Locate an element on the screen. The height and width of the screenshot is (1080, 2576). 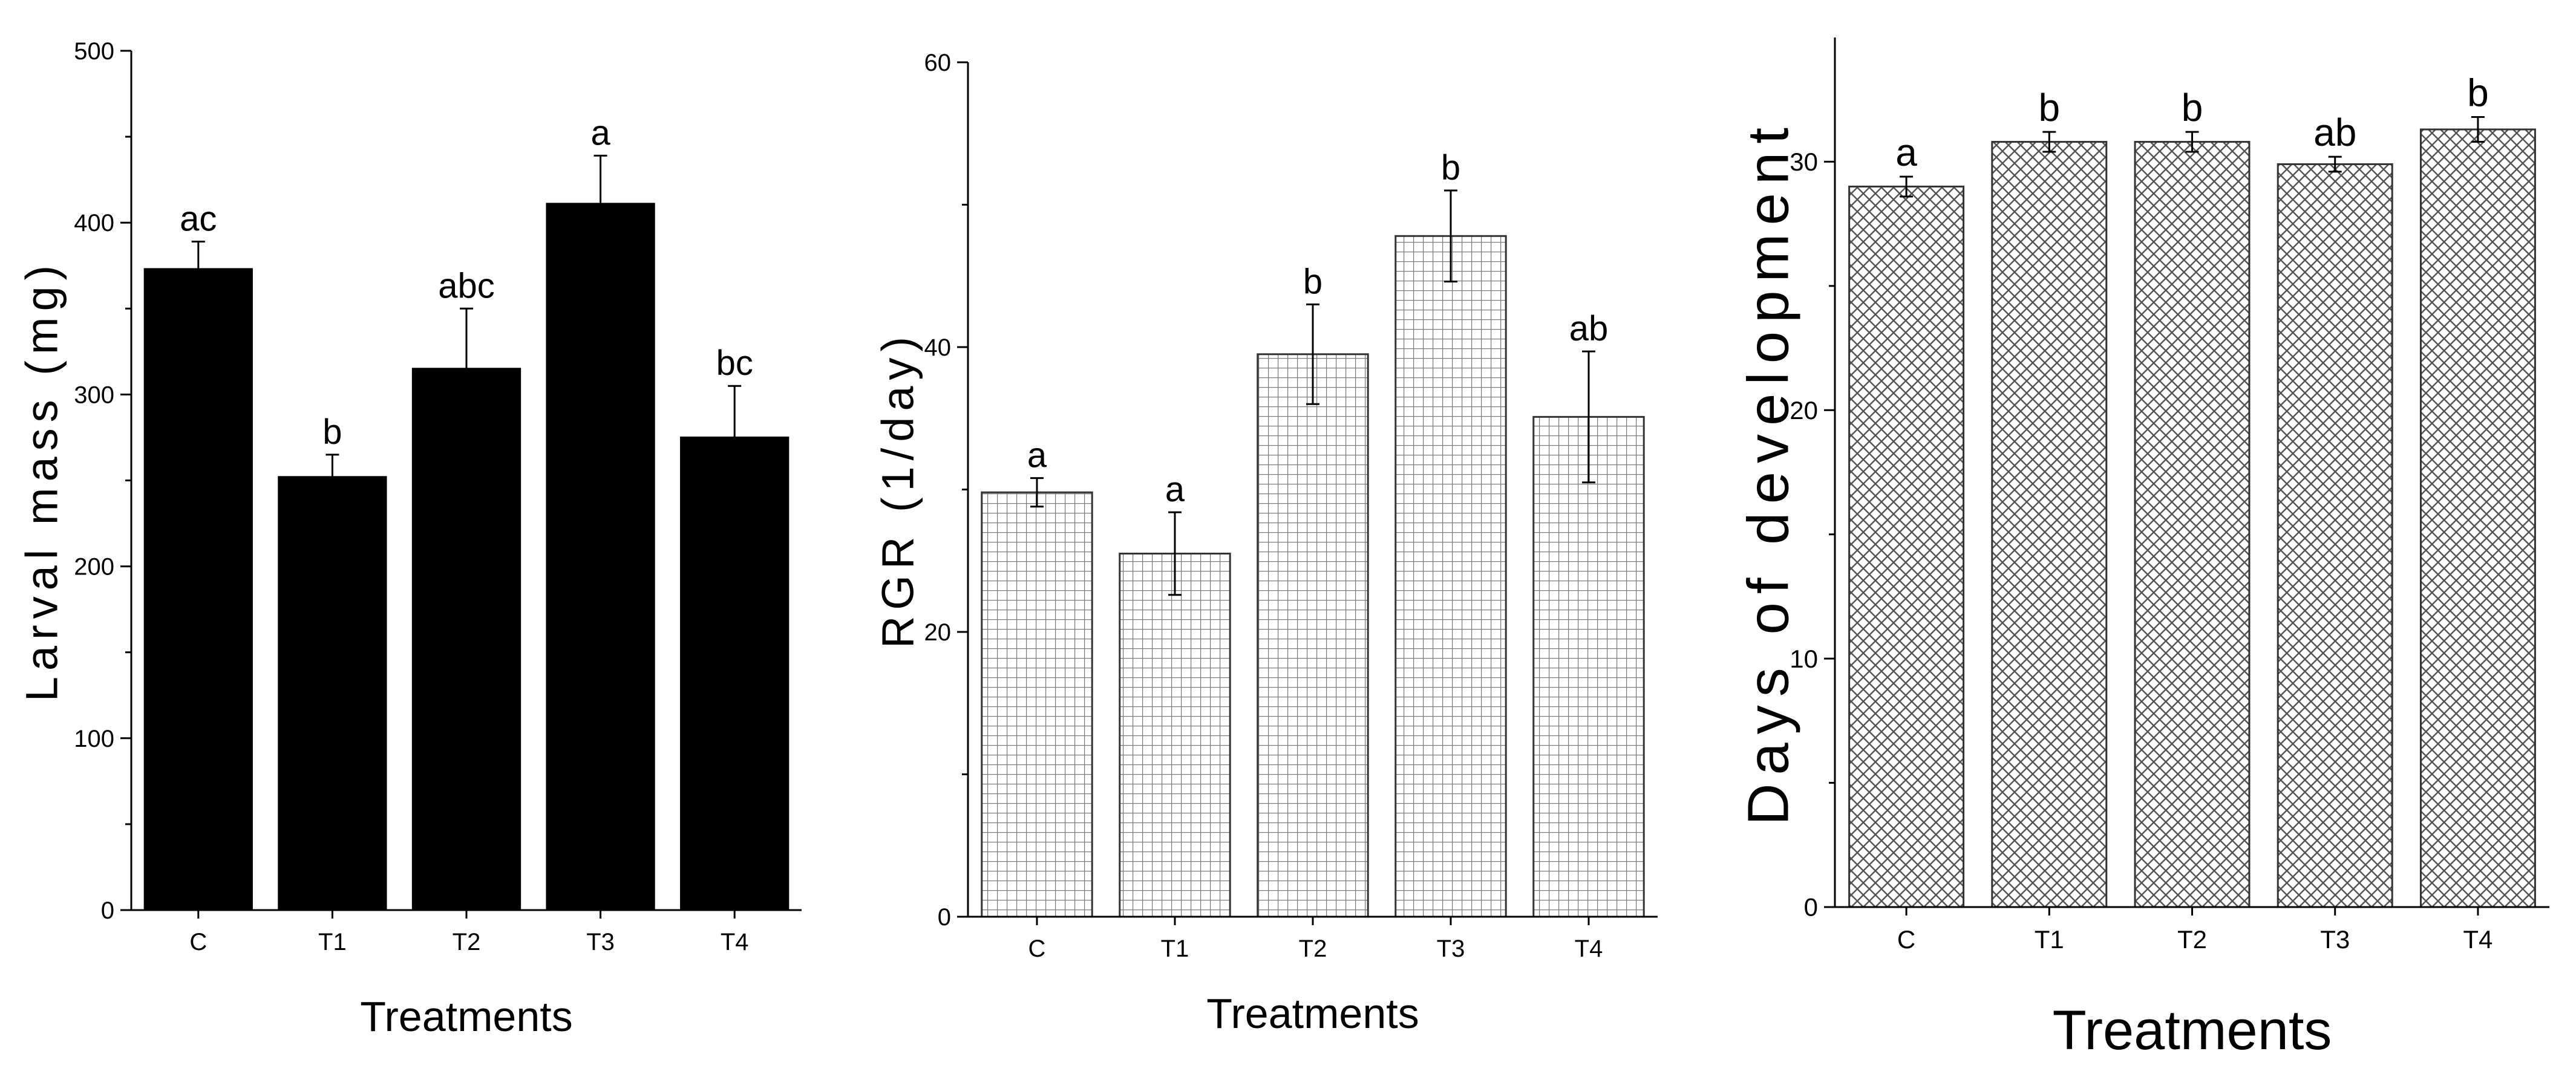
y-tick-label-300: 300 is located at coordinates (94, 395).